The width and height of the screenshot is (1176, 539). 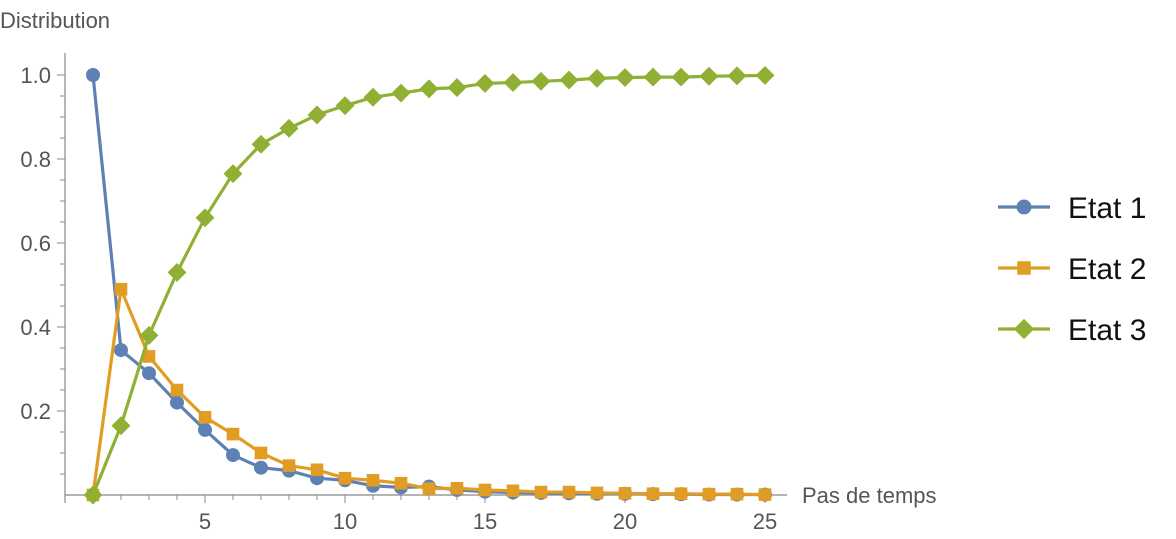 What do you see at coordinates (35, 243) in the screenshot?
I see `y-tick-label: 0.6` at bounding box center [35, 243].